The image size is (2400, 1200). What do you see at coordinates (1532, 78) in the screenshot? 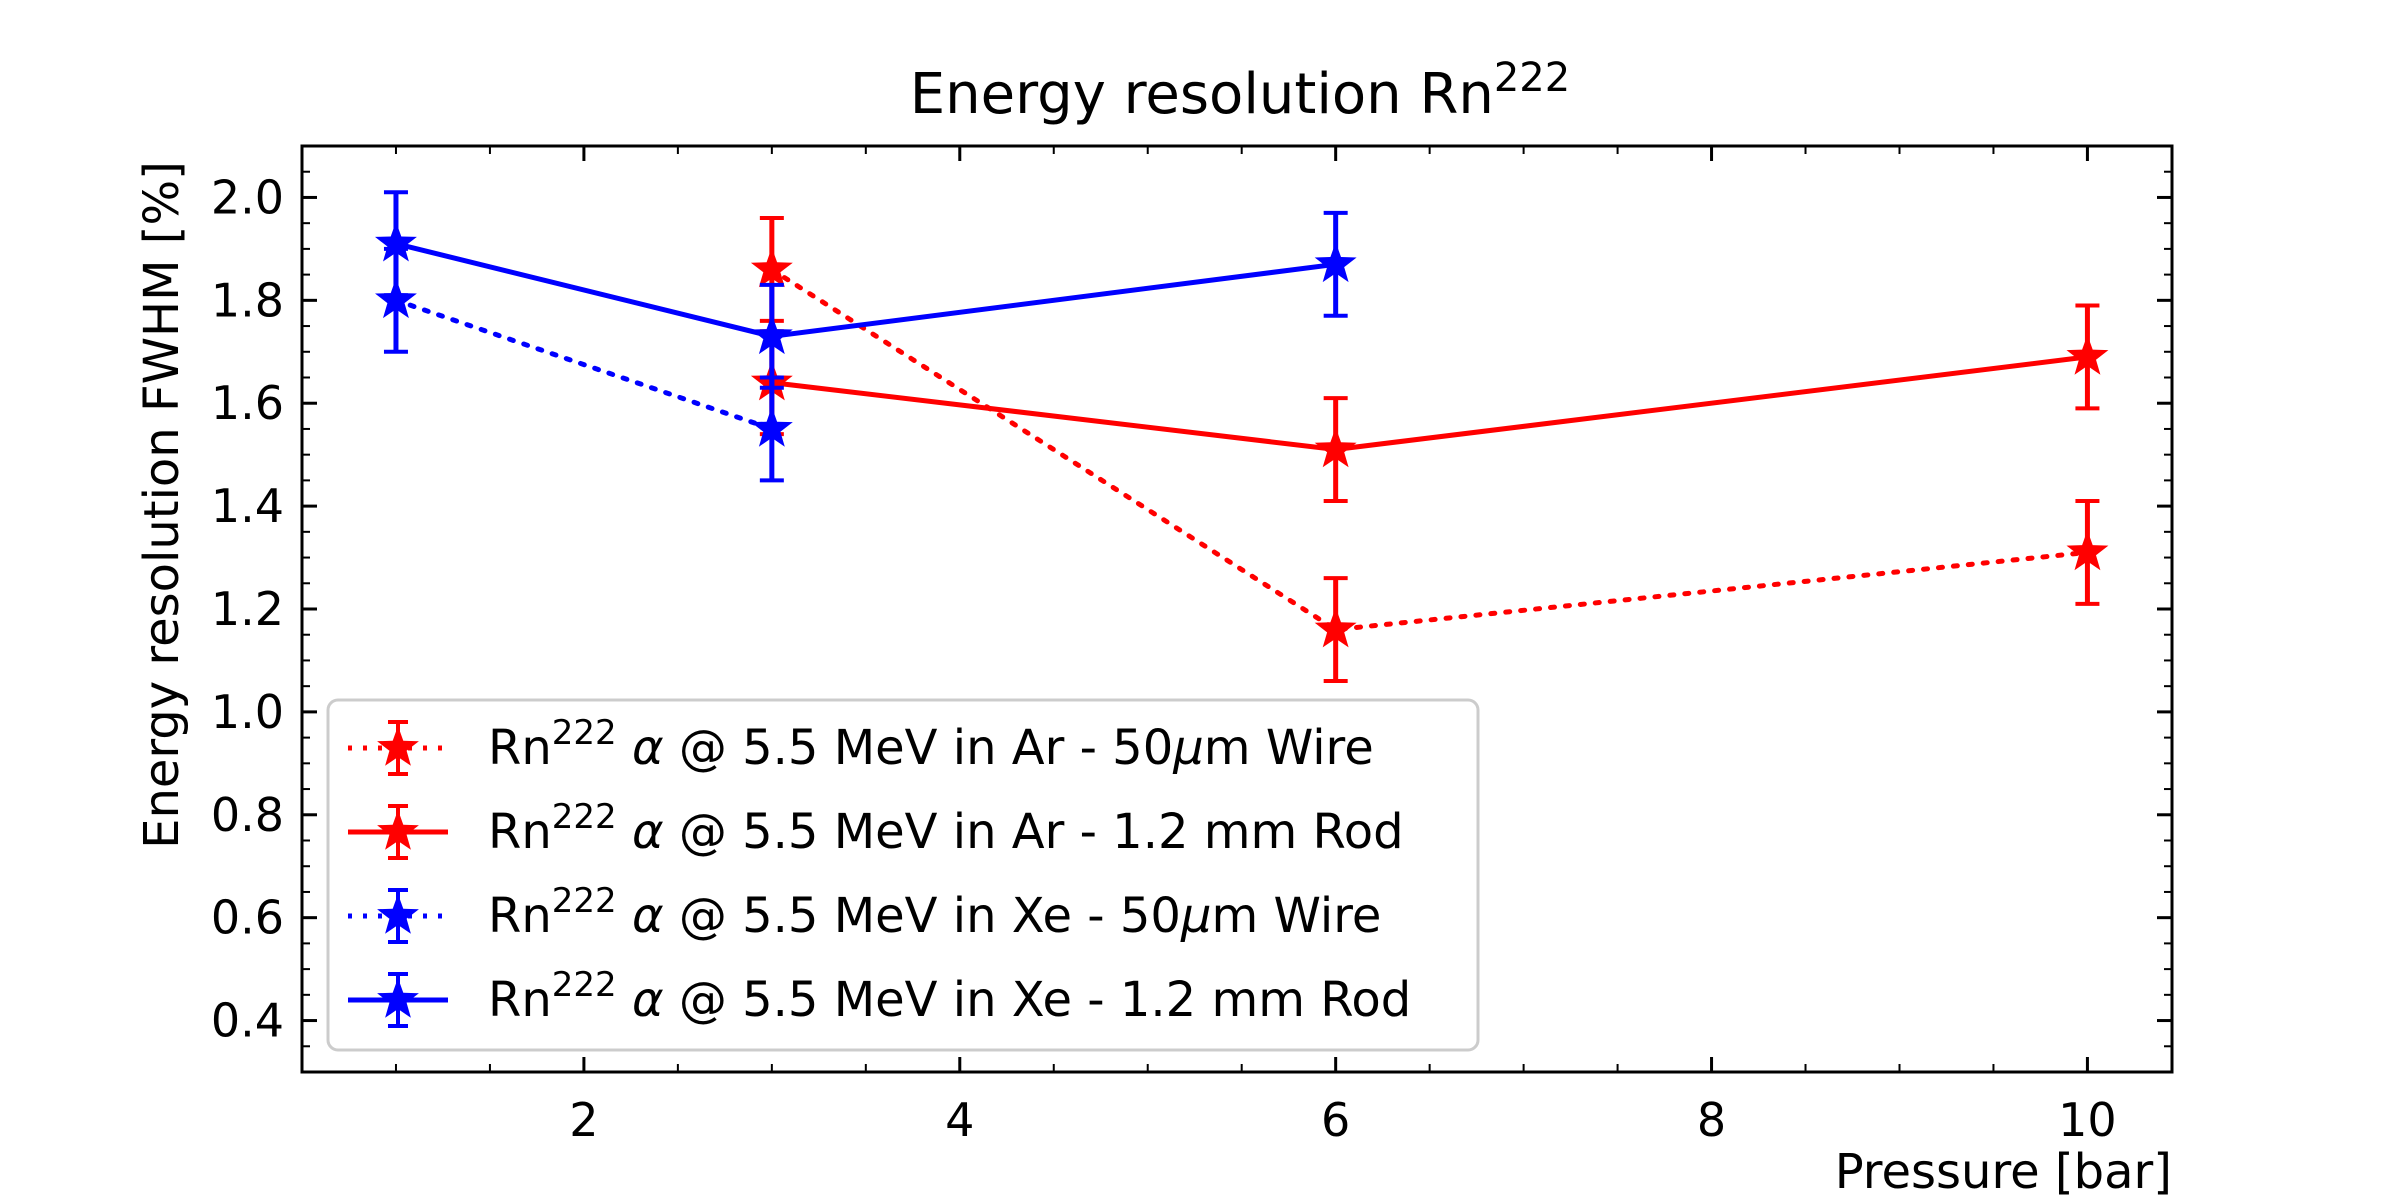
I see `chart-title-sup: 222` at bounding box center [1532, 78].